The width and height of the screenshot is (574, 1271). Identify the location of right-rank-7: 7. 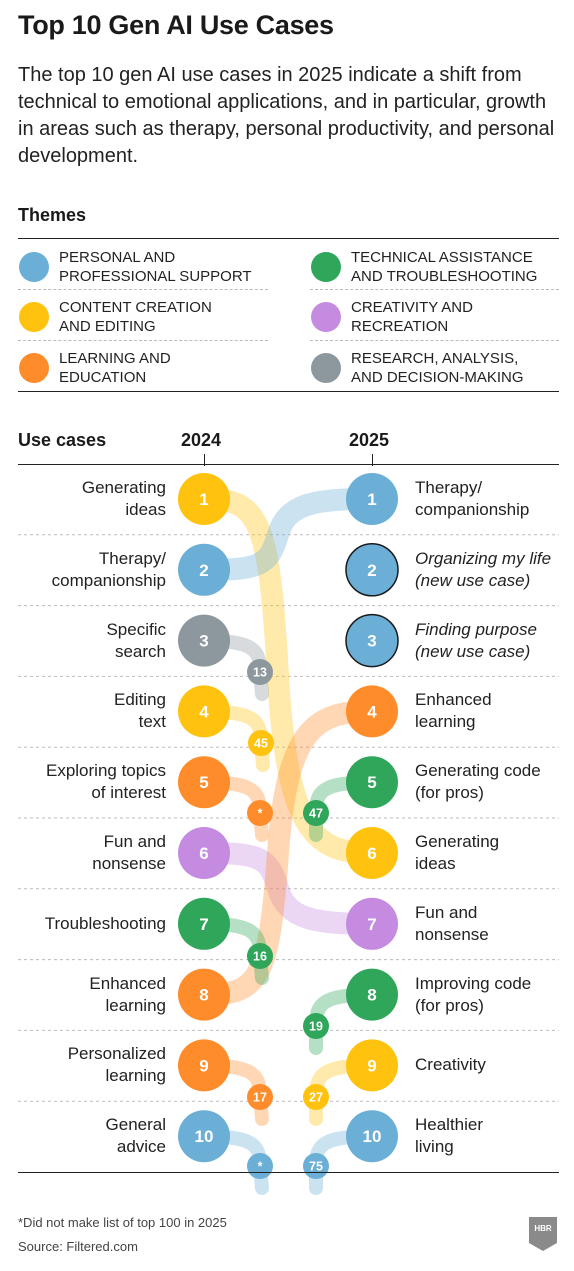
(372, 923).